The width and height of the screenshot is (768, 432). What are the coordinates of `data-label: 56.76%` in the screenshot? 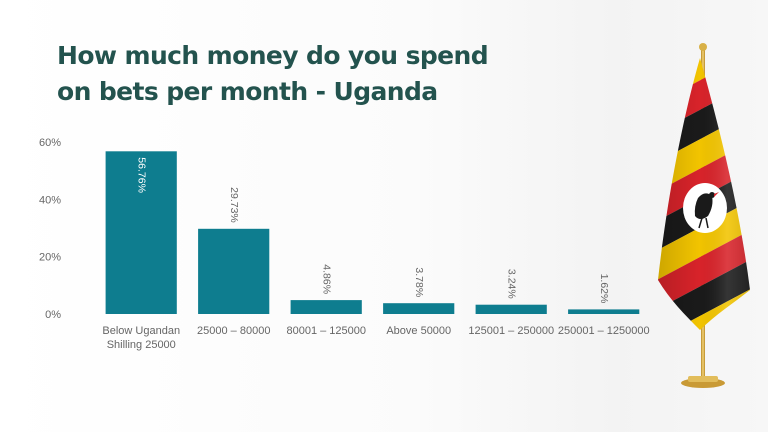 It's located at (141, 175).